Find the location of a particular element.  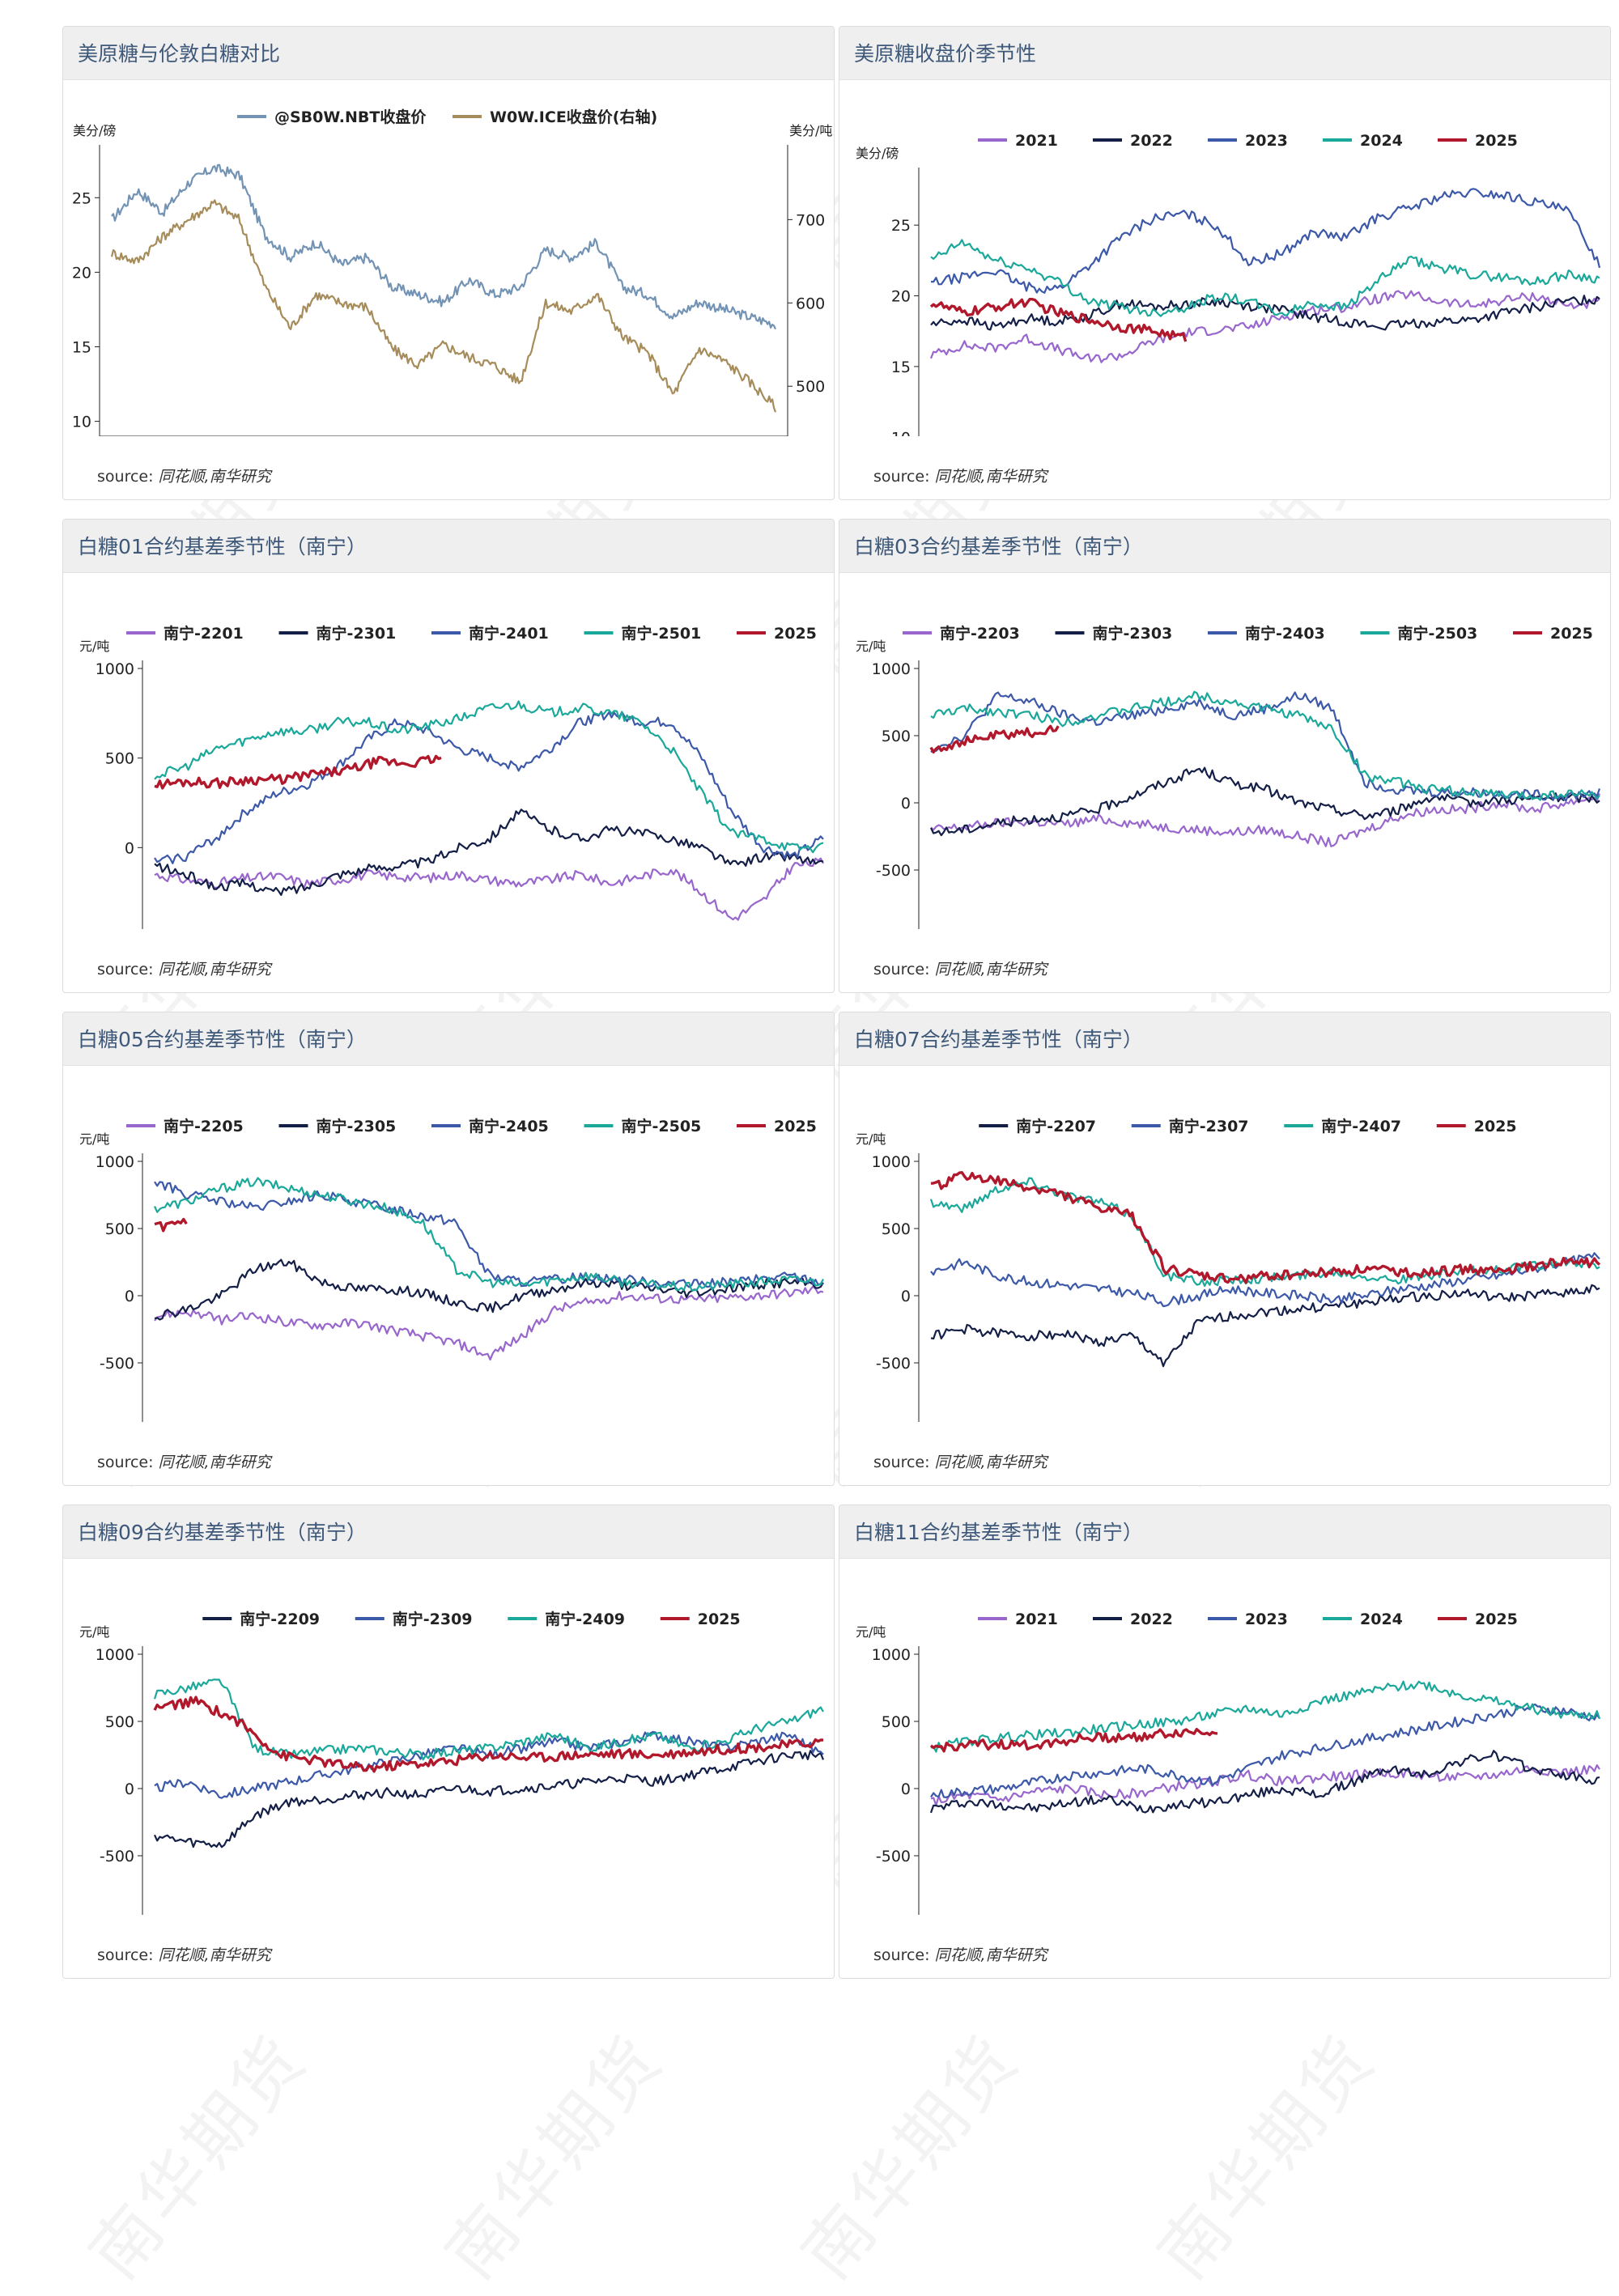

legend-label: 南宁-2209 is located at coordinates (280, 1619).